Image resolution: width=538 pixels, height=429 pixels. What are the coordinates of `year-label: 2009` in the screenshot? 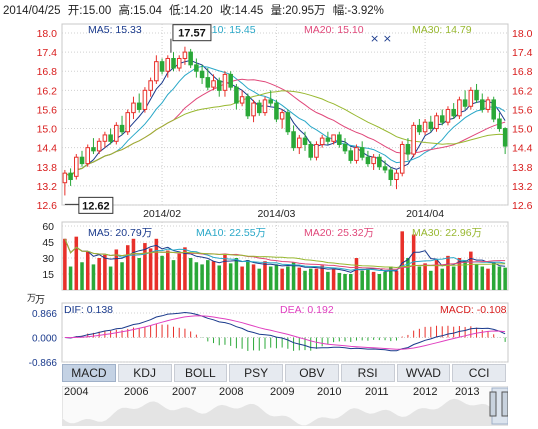 It's located at (282, 392).